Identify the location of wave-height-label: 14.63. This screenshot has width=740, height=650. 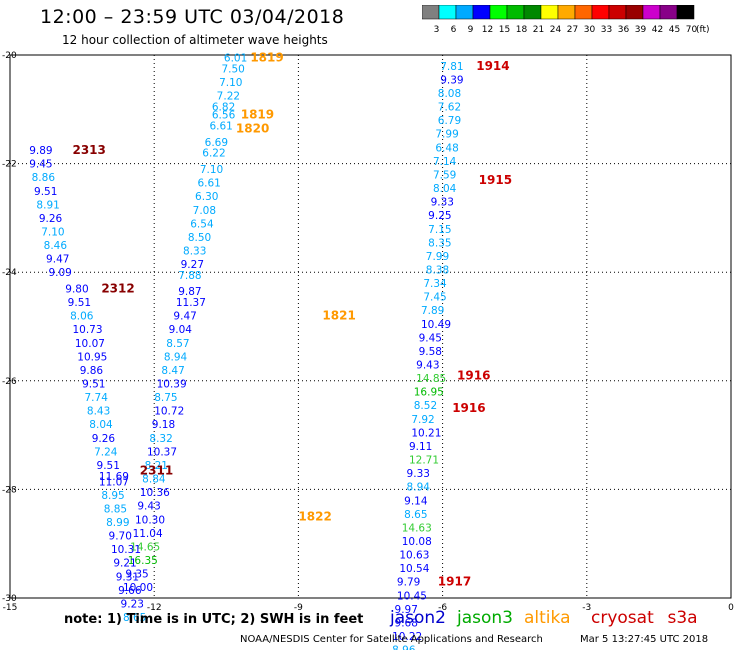
(417, 528).